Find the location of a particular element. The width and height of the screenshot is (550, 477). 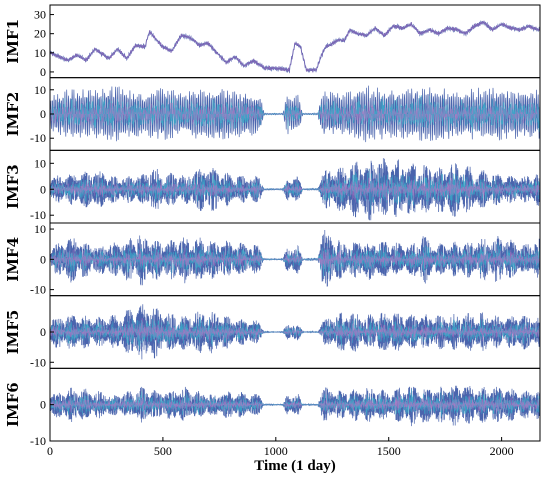

panel-label: IMF2 is located at coordinates (13, 114).